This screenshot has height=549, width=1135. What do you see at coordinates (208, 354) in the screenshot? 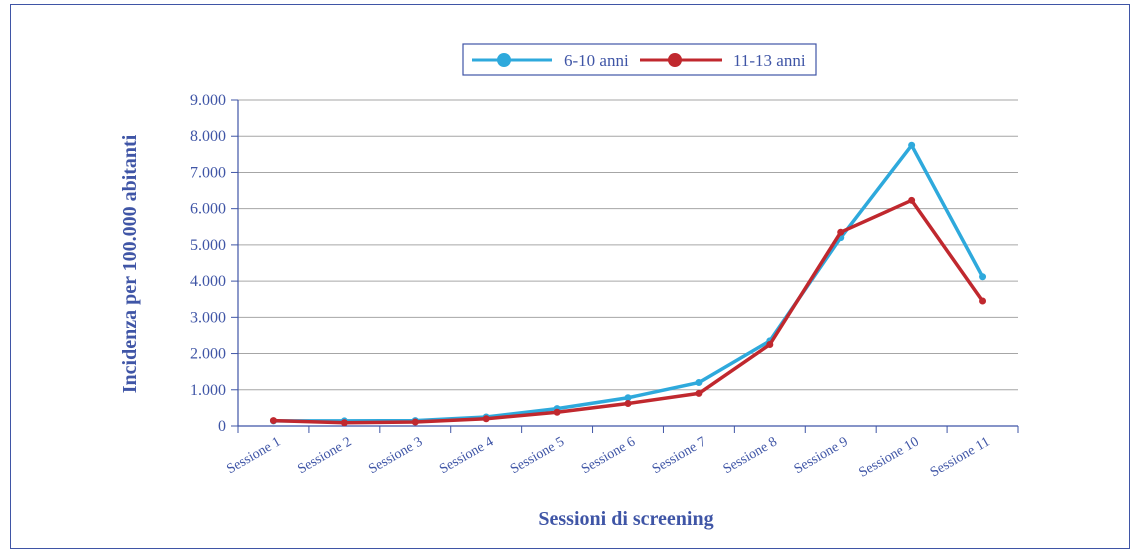
I see `y-tick-label: 2.000` at bounding box center [208, 354].